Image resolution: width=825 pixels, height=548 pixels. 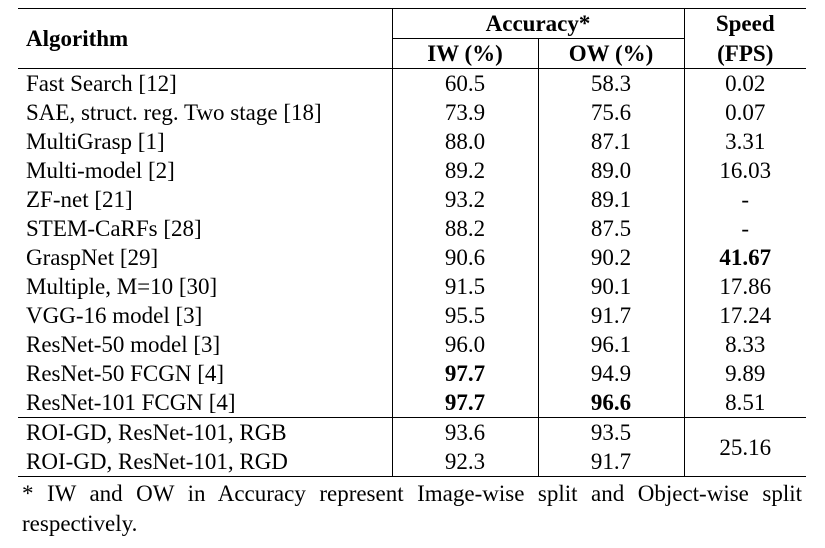 I want to click on algorithm-cell: Fast Search [12], so click(x=205, y=83).